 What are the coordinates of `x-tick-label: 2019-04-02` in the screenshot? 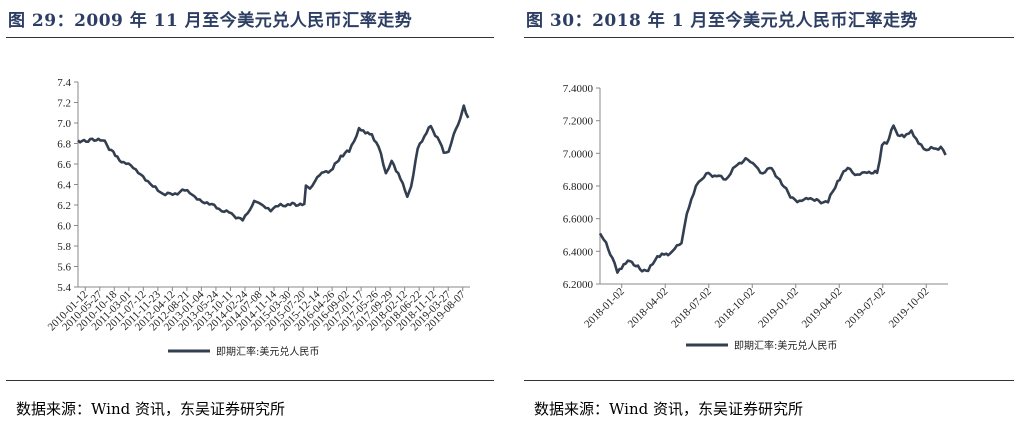 It's located at (822, 308).